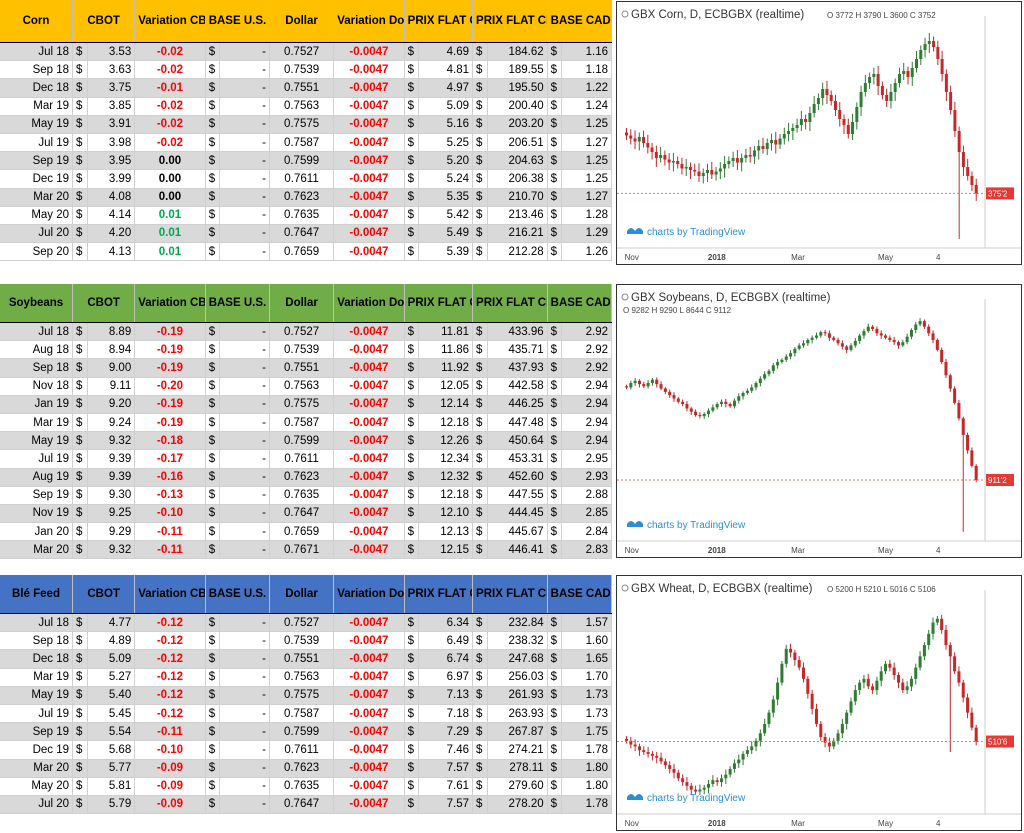  Describe the element at coordinates (37, 215) in the screenshot. I see `cell-month: May 20` at that location.